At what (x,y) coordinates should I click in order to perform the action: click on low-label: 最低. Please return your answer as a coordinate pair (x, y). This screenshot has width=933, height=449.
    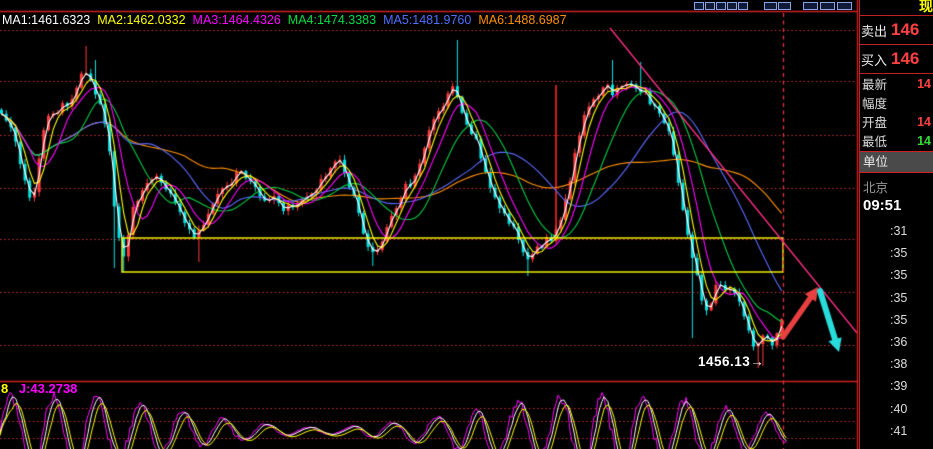
    Looking at the image, I should click on (875, 142).